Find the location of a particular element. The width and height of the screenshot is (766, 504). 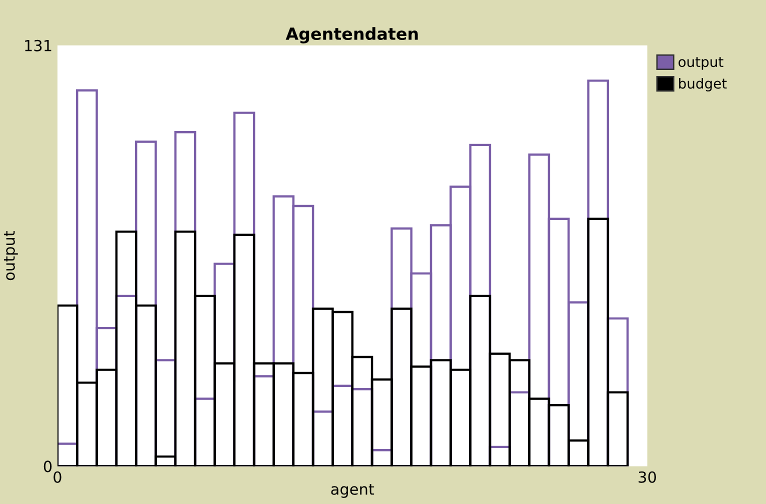

y-axis-title: output is located at coordinates (11, 255).